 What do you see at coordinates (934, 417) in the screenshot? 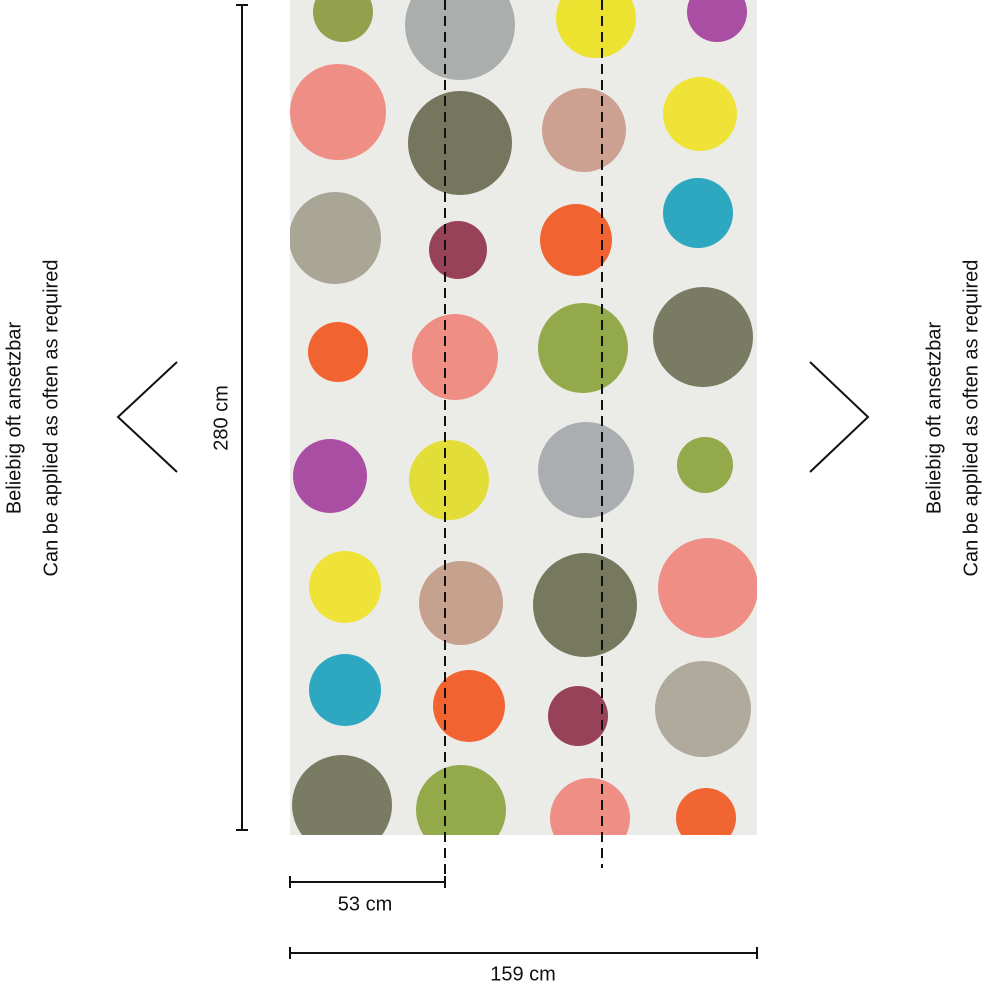
I see `right-note: Beliebig oft ansetzbar` at bounding box center [934, 417].